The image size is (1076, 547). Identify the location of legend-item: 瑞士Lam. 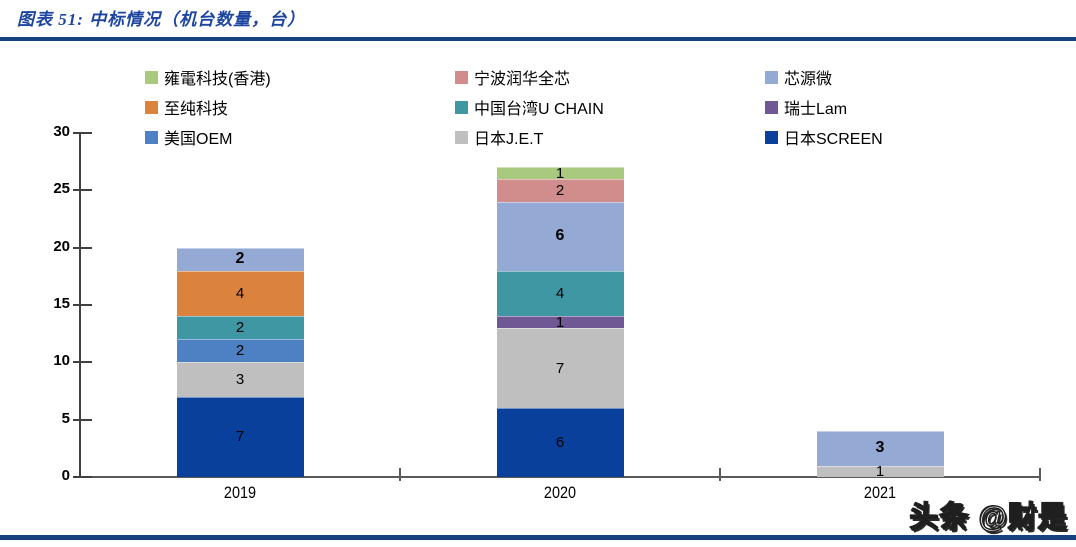
(824, 107).